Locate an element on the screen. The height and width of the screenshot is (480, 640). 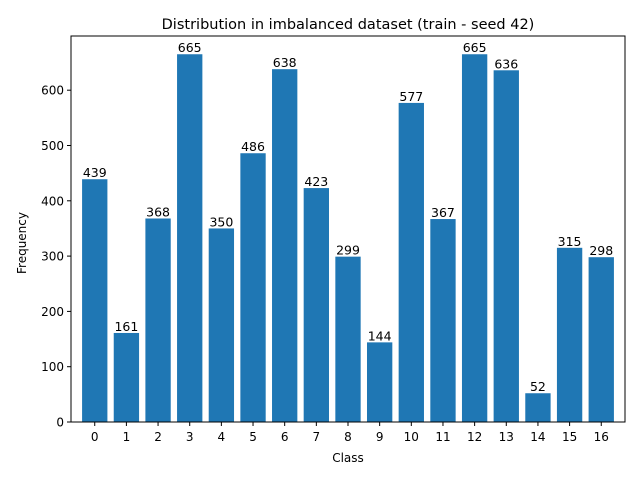
bar-value-label: 636 is located at coordinates (506, 63).